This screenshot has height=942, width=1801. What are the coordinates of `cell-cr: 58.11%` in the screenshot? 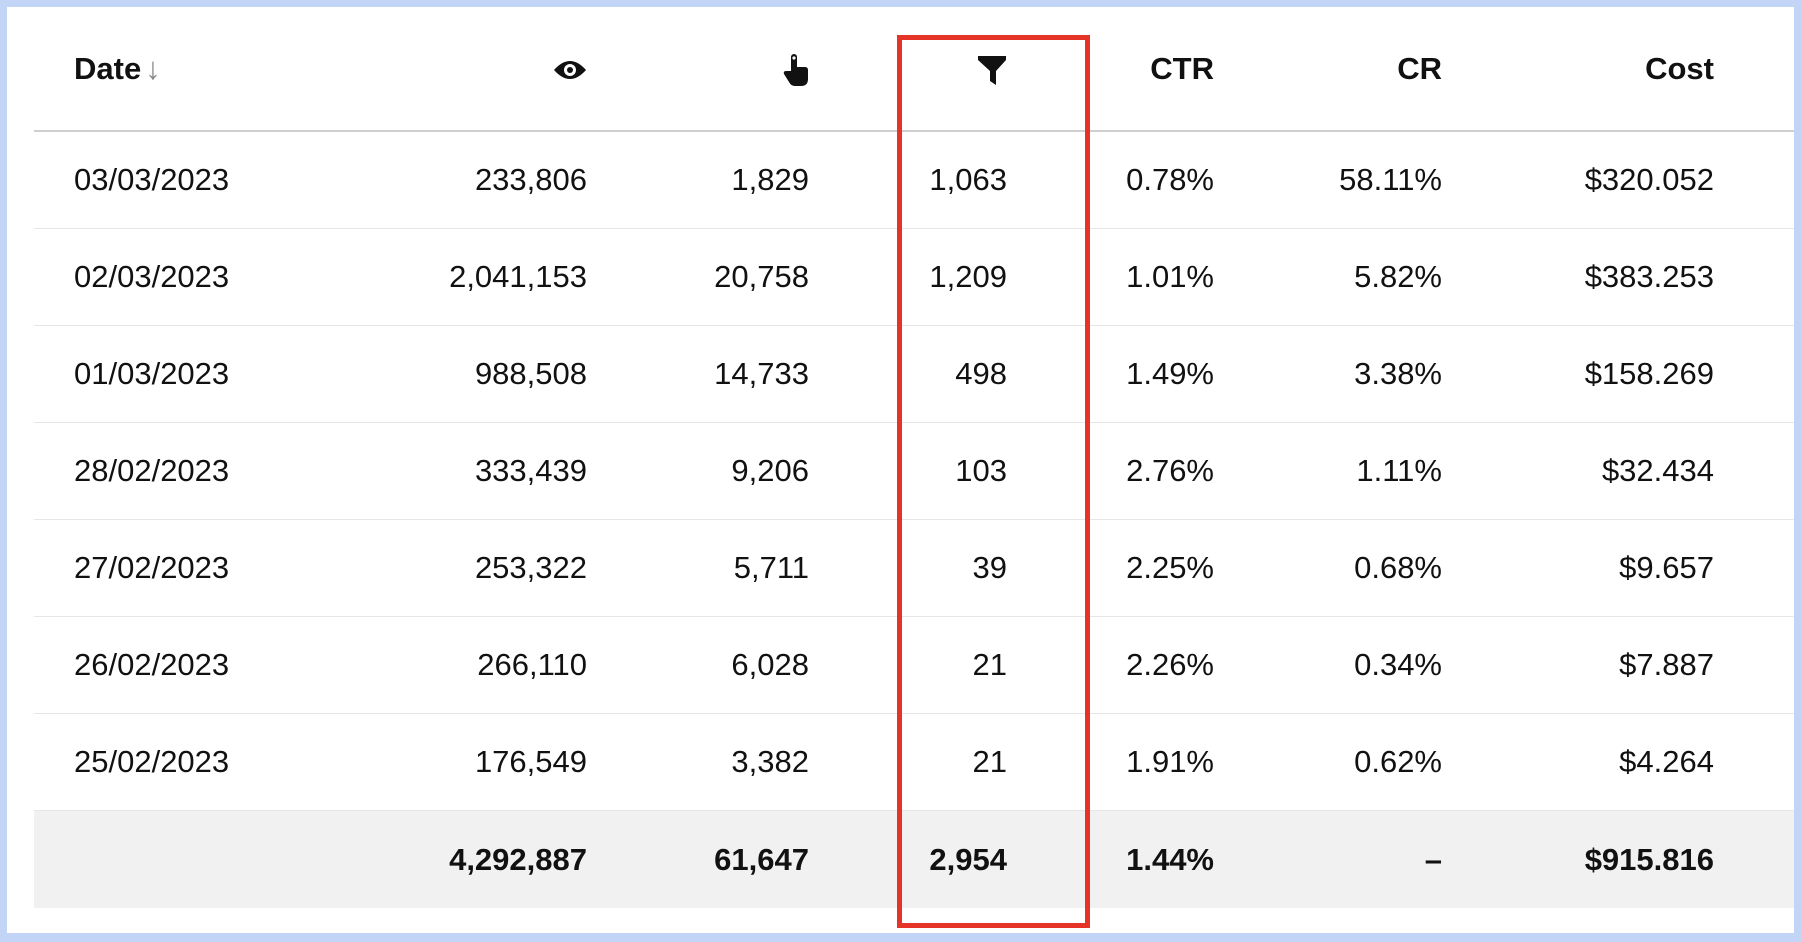 It's located at (1328, 180).